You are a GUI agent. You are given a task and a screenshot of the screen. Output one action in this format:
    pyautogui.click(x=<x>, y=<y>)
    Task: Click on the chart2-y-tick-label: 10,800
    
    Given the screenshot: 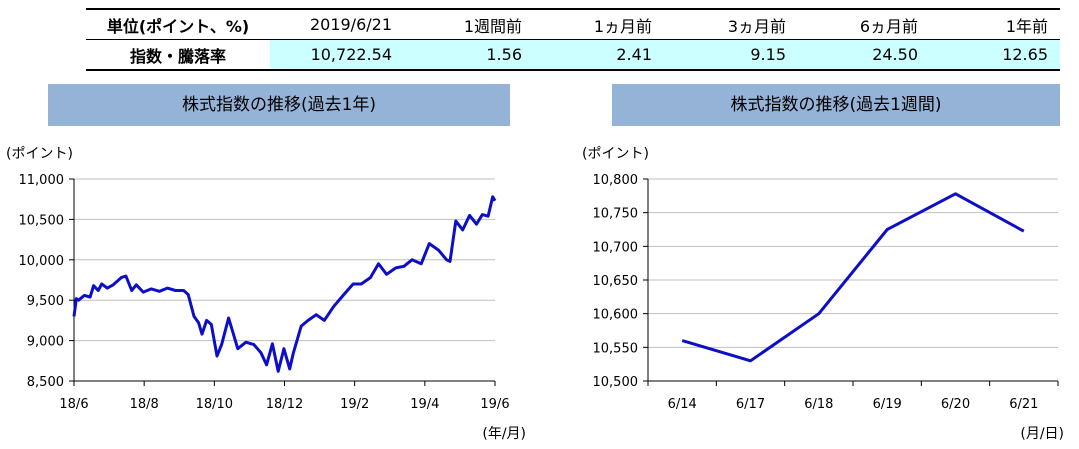 What is the action you would take?
    pyautogui.click(x=616, y=180)
    